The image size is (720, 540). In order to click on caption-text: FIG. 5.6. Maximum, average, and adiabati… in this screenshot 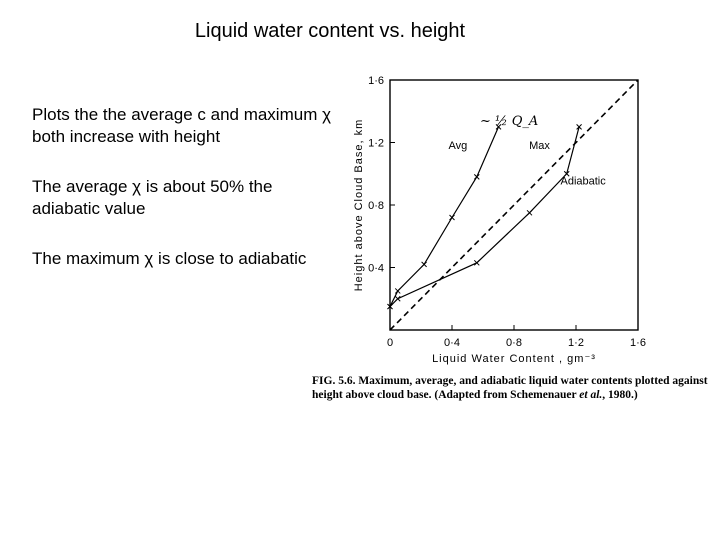, I will do `click(510, 388)`.